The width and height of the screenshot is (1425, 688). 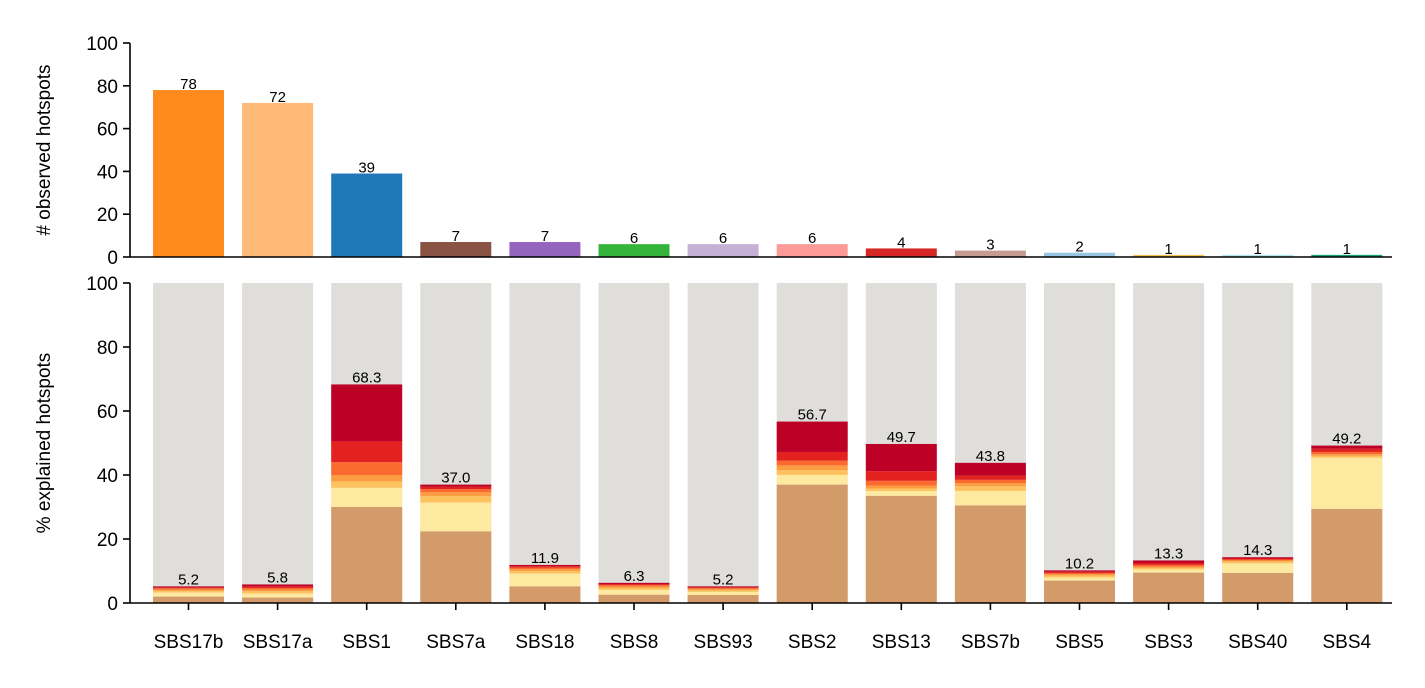 What do you see at coordinates (723, 642) in the screenshot?
I see `x-tick-label-sbs93: SBS93` at bounding box center [723, 642].